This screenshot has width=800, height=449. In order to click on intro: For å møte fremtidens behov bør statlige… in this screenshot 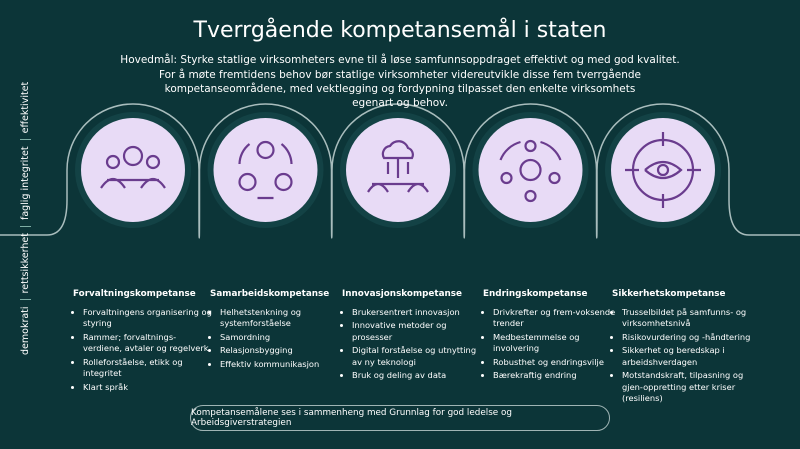, I will do `click(400, 89)`.